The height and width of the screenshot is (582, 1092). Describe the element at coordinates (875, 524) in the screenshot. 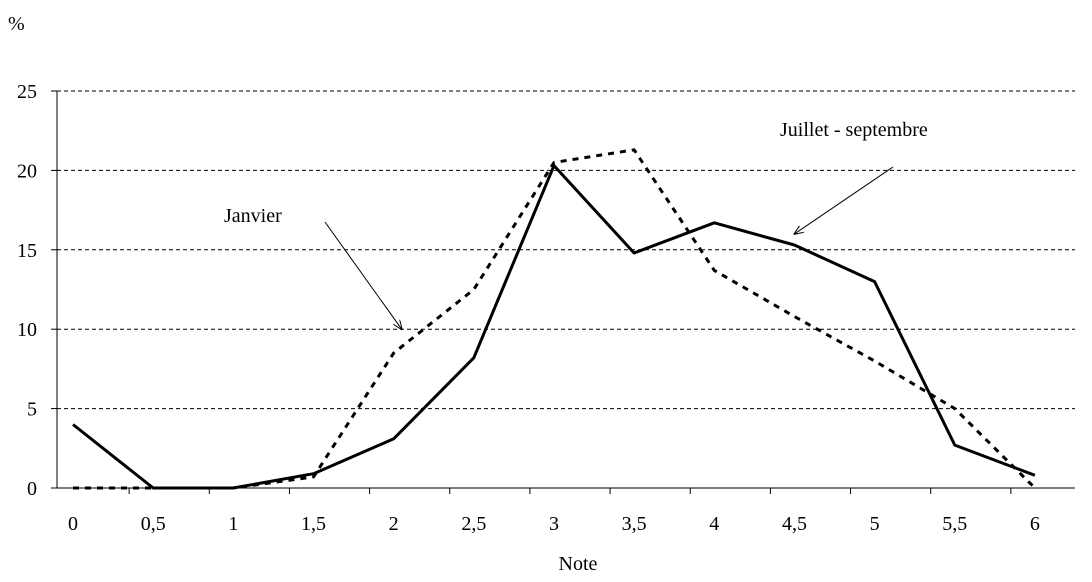

I see `x-tick-label: 5` at that location.